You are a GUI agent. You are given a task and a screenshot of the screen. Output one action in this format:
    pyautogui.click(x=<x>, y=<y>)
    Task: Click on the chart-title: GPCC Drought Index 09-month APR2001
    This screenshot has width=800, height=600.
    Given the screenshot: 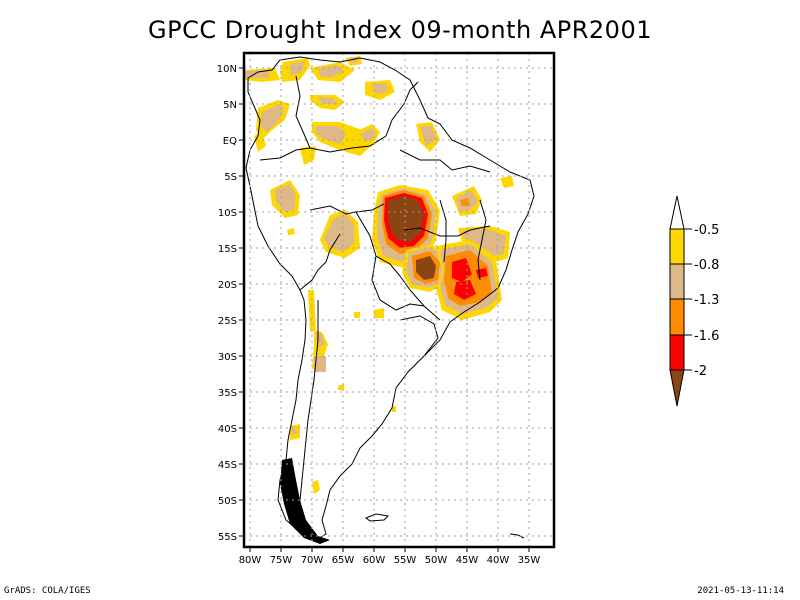 What is the action you would take?
    pyautogui.click(x=400, y=30)
    